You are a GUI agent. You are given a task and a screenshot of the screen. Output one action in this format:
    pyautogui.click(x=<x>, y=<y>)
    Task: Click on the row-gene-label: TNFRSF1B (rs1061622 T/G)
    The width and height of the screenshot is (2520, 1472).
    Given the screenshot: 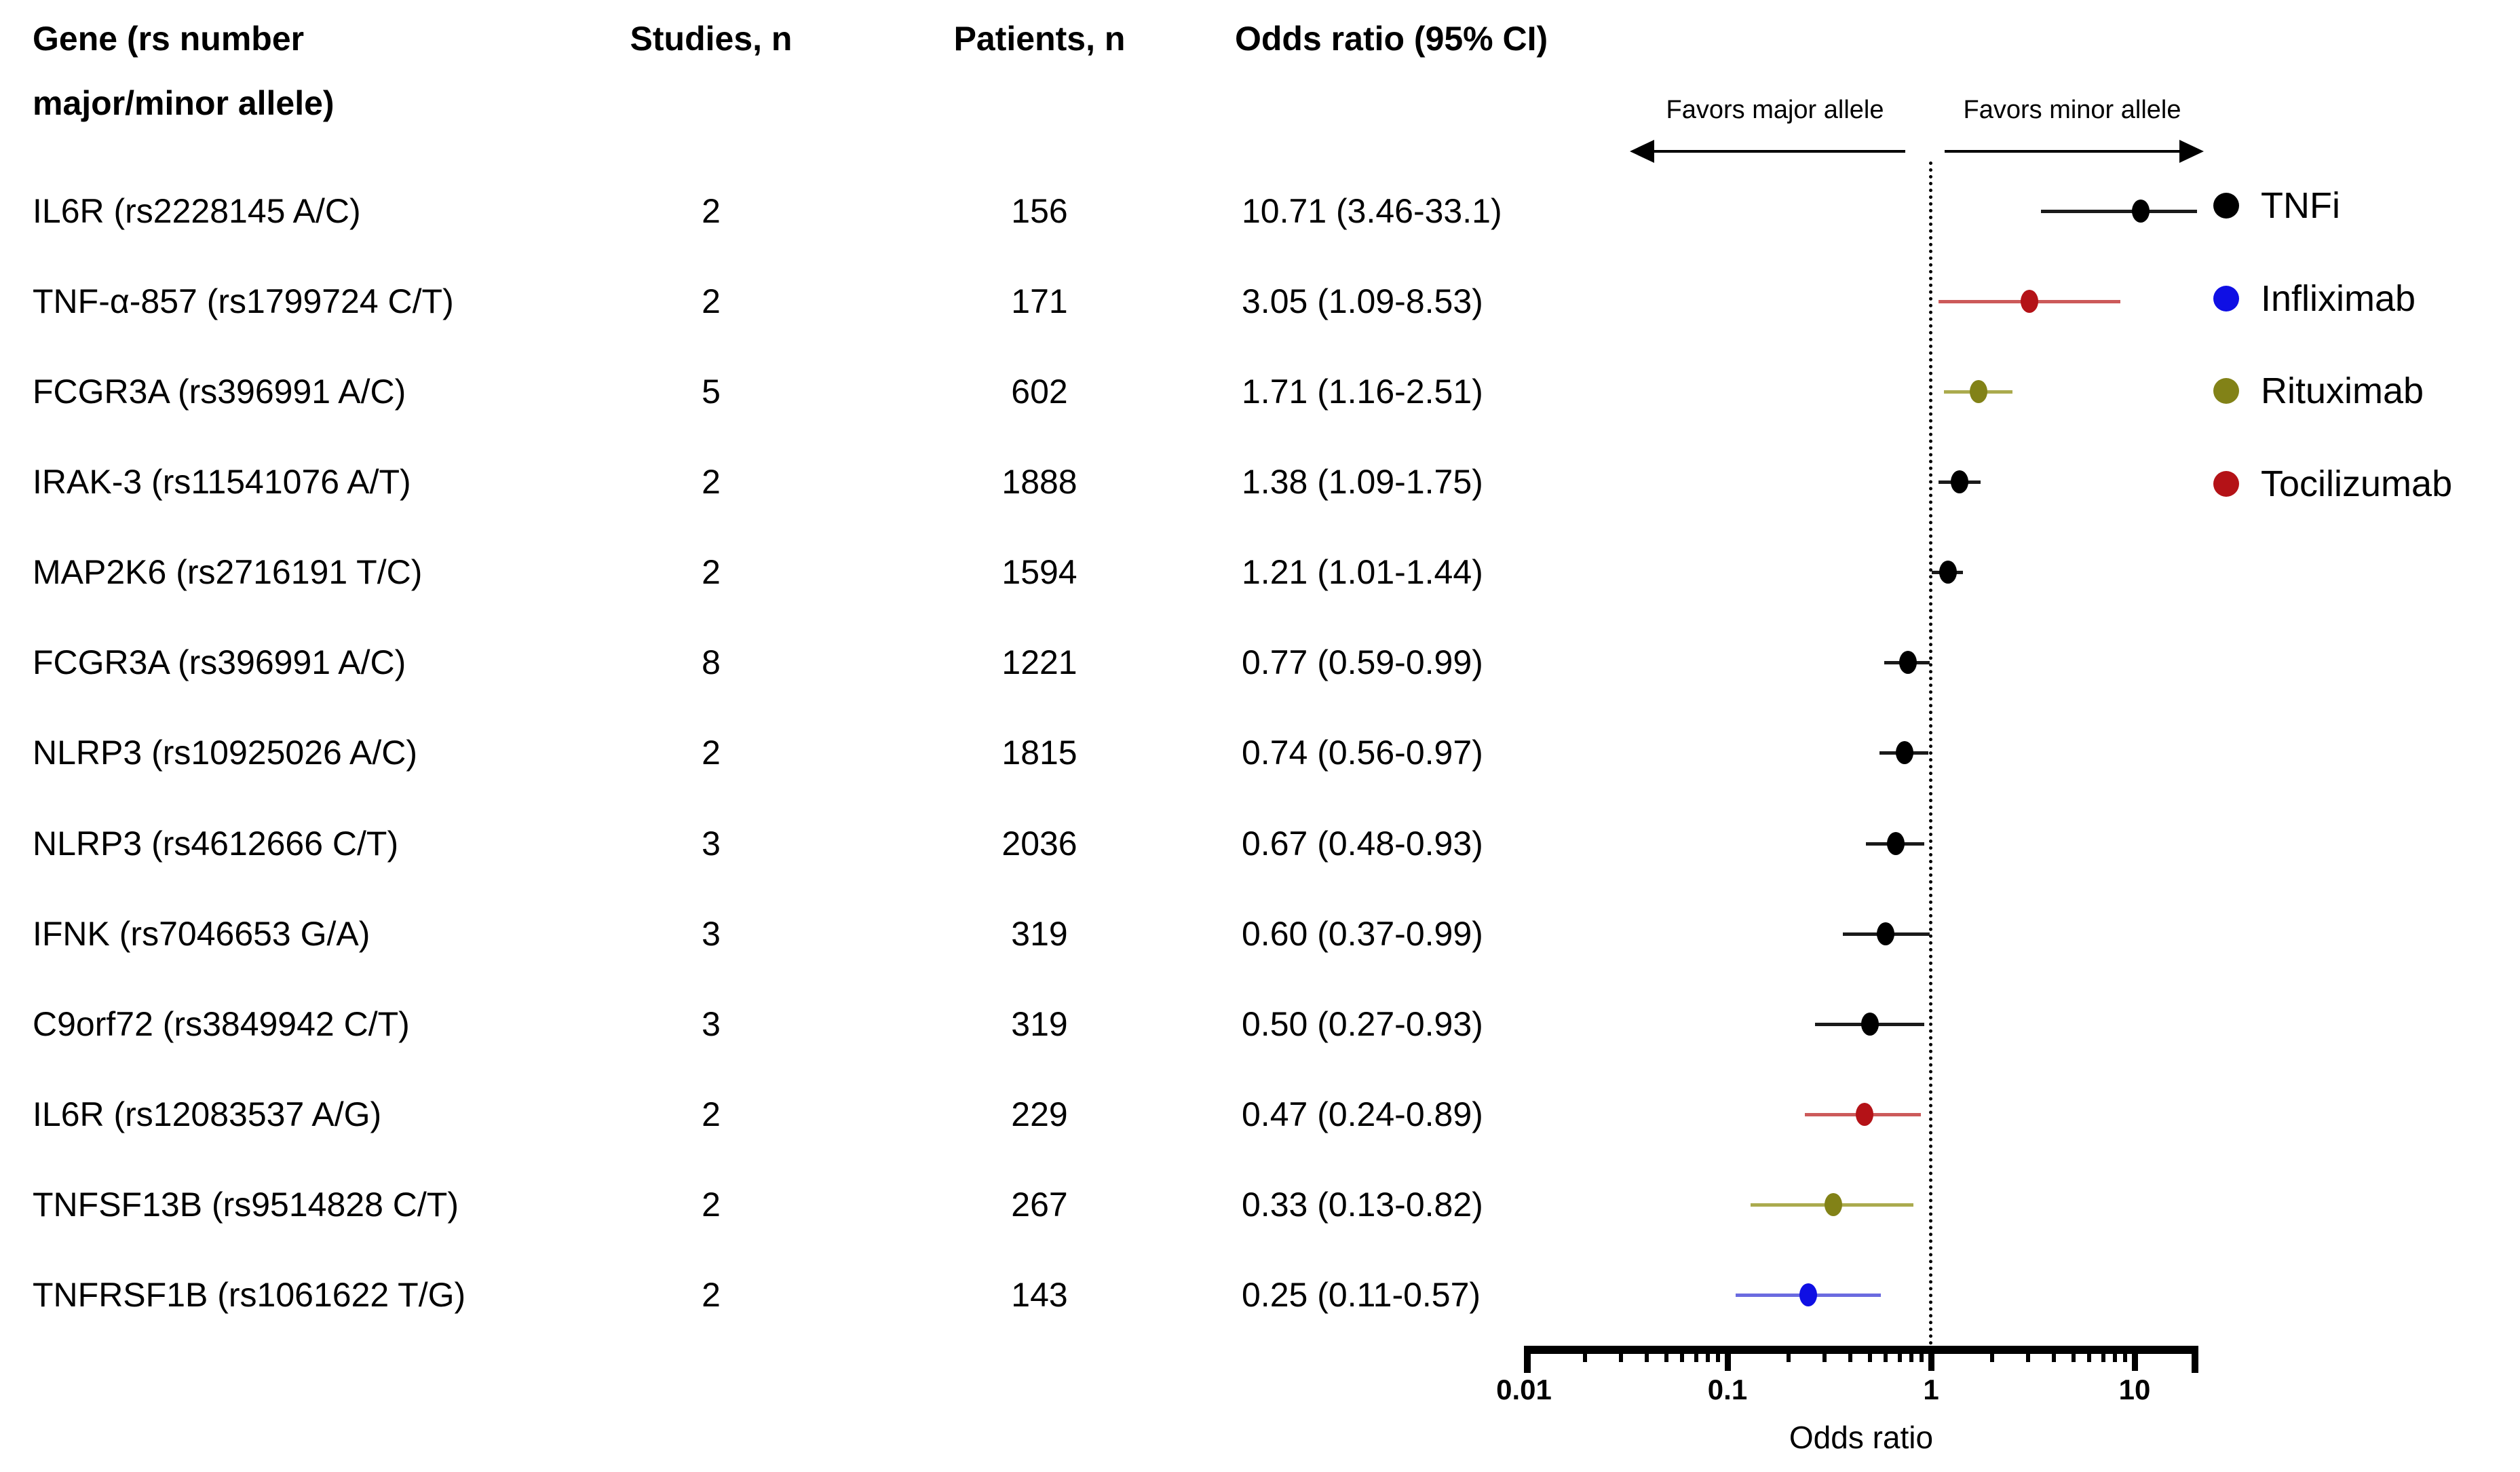 What is the action you would take?
    pyautogui.click(x=249, y=1295)
    